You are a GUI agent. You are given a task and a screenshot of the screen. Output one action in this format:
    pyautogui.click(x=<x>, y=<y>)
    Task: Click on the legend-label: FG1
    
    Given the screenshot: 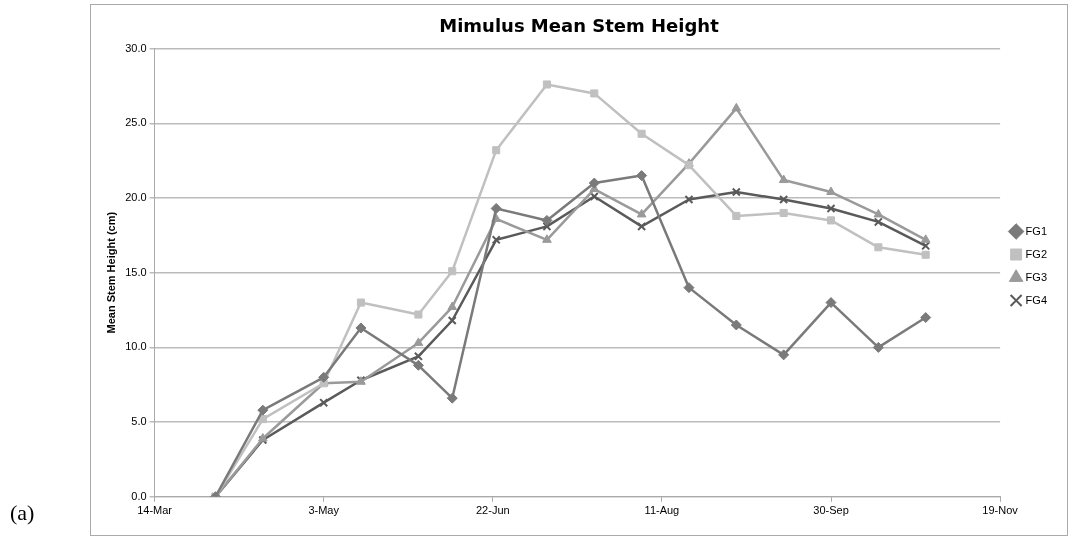 What is the action you would take?
    pyautogui.click(x=1036, y=230)
    